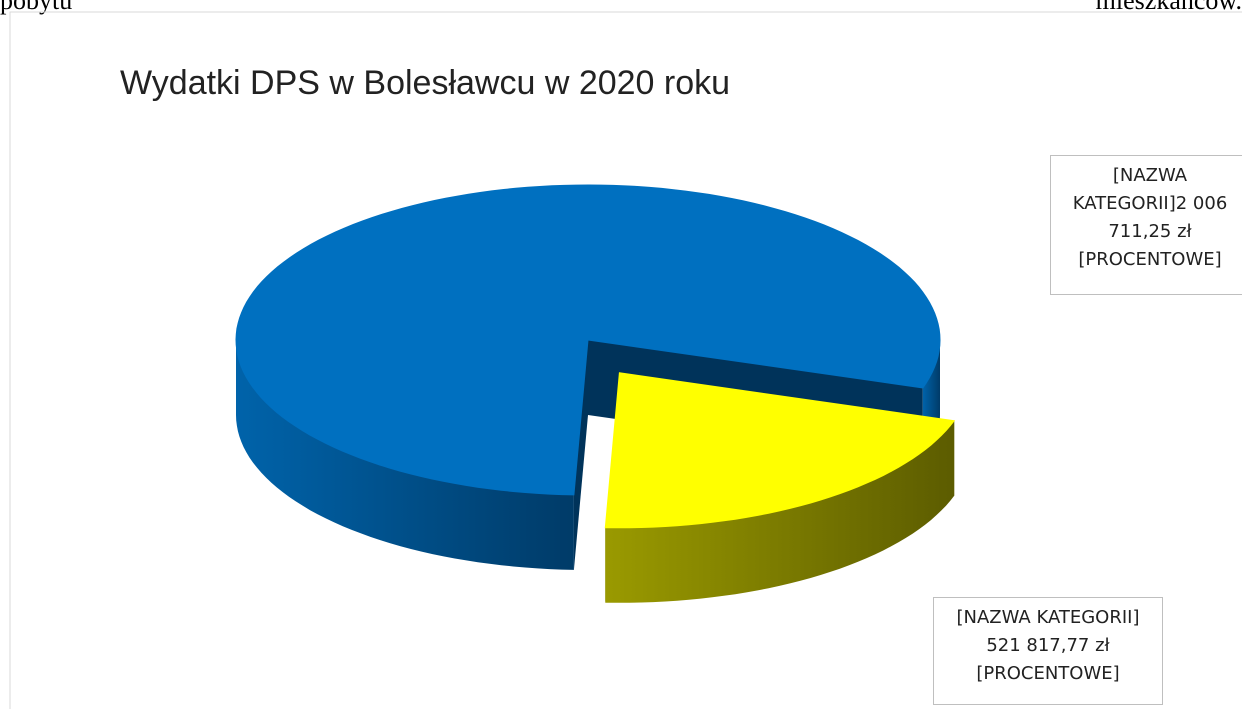 The width and height of the screenshot is (1242, 709). I want to click on page-fragment: mieszkańców., so click(1168, 7).